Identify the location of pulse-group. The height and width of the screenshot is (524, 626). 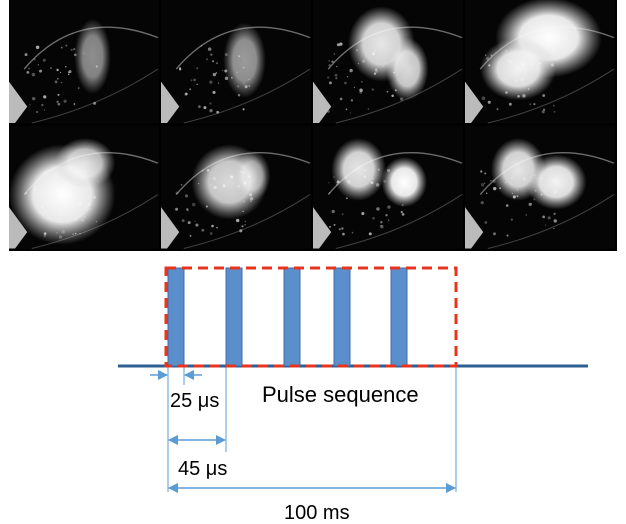
(287, 317).